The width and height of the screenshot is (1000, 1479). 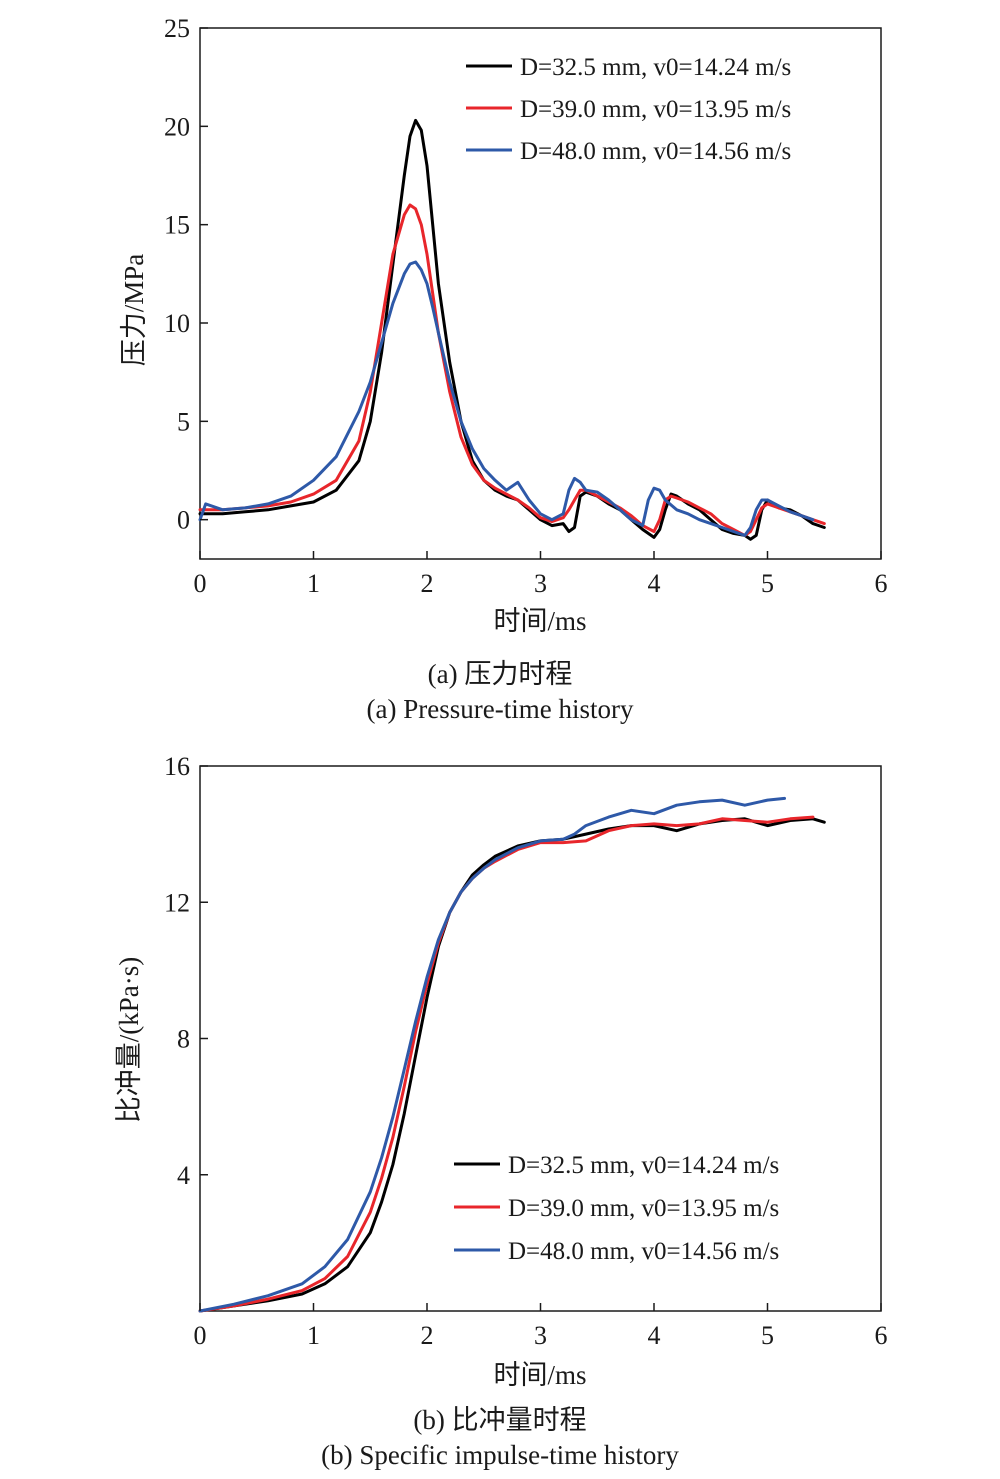 I want to click on y-axis: 0 5 10 15 20 25, so click(x=186, y=274).